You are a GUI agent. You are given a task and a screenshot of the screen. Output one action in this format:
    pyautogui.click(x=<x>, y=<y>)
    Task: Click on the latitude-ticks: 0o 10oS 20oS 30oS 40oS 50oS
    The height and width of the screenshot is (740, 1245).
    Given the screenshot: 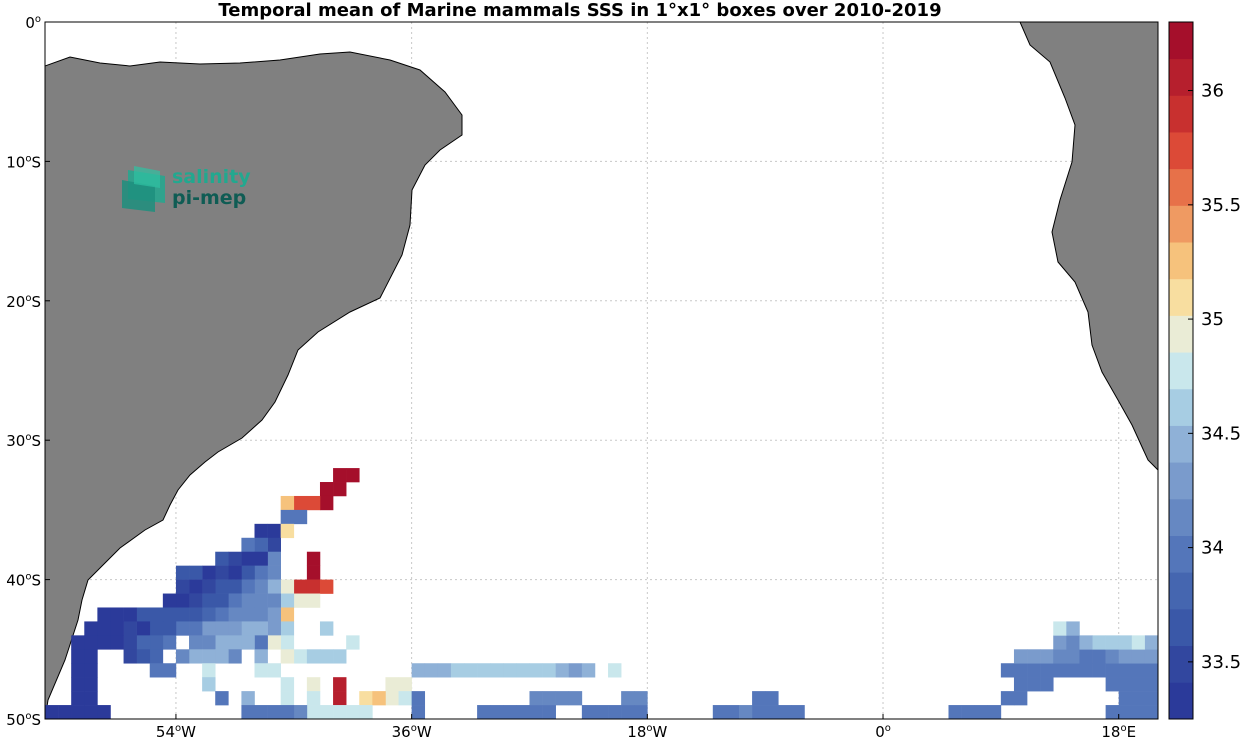 What is the action you would take?
    pyautogui.click(x=28, y=371)
    